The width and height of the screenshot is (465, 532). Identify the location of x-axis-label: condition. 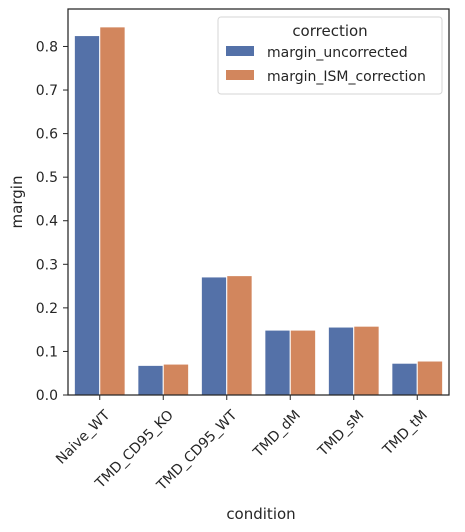
(260, 514).